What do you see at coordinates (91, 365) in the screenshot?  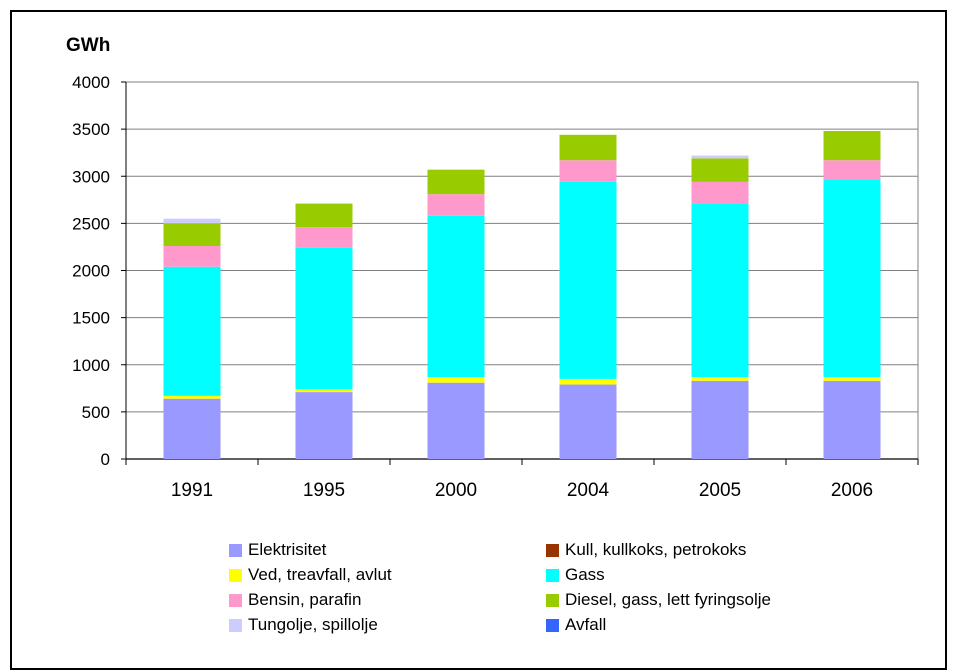 I see `y-tick-label: 1000` at bounding box center [91, 365].